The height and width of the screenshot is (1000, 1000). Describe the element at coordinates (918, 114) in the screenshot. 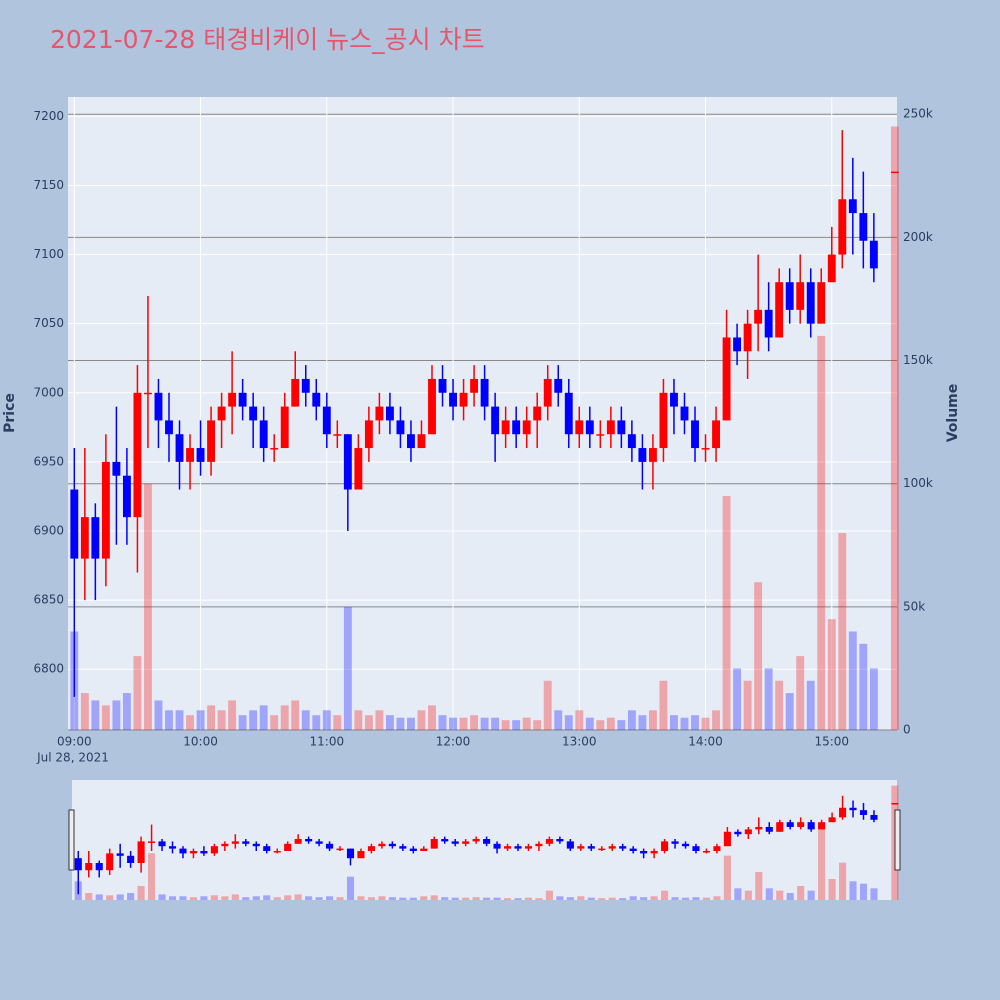

I see `y2-tick-label: 250k` at that location.